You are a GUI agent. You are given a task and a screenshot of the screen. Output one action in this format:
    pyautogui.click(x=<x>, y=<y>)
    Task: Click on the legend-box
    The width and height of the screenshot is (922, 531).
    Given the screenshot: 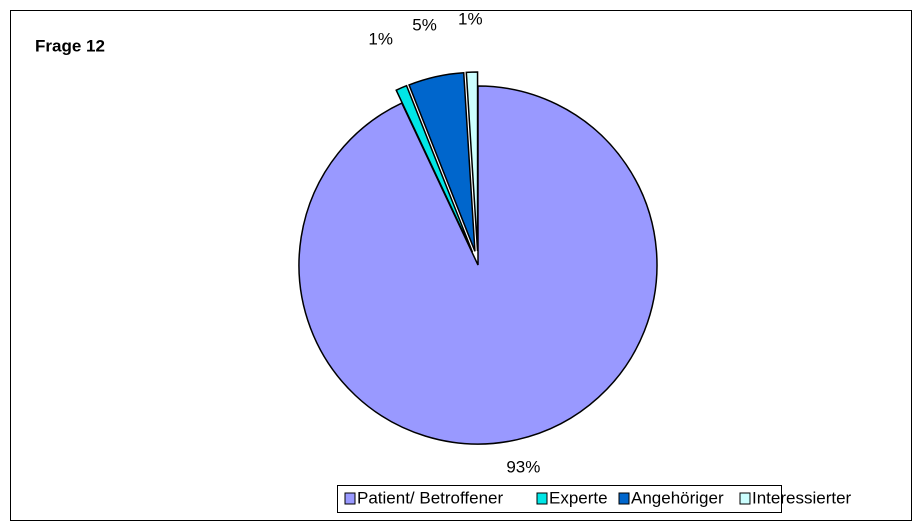 What is the action you would take?
    pyautogui.click(x=559, y=499)
    